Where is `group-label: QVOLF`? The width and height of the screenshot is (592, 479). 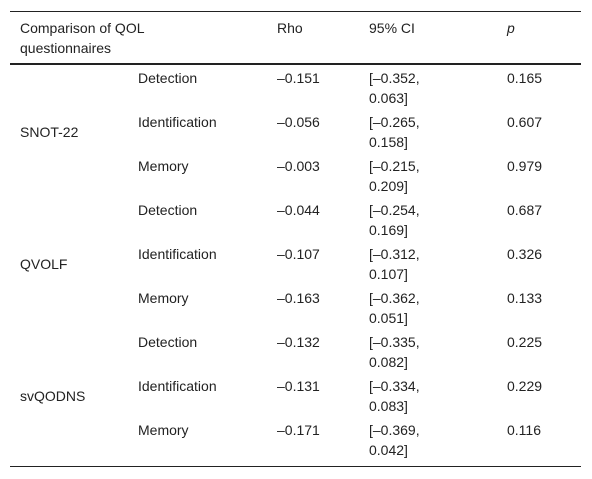
group-label: QVOLF is located at coordinates (44, 264).